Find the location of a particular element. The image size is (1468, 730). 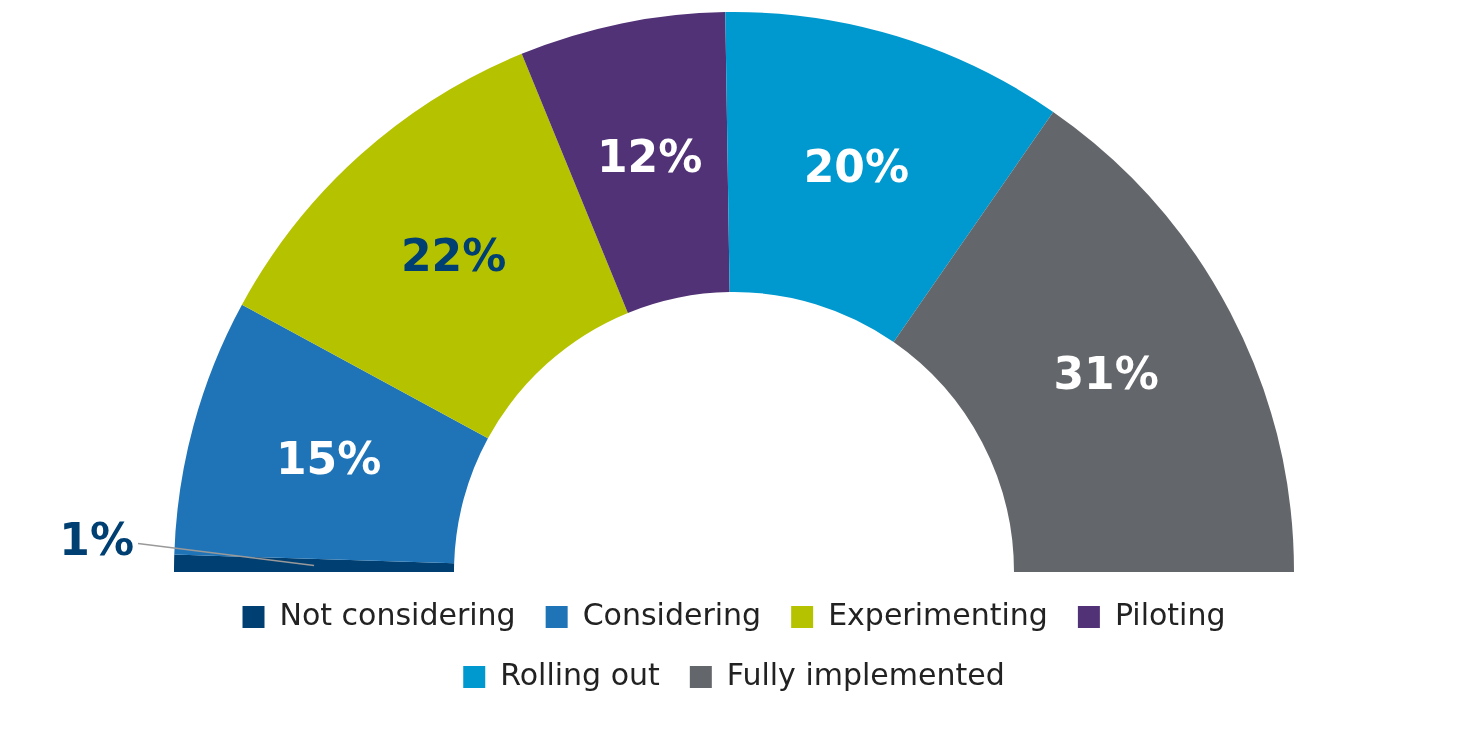

legend-label: Not considering is located at coordinates (397, 614).